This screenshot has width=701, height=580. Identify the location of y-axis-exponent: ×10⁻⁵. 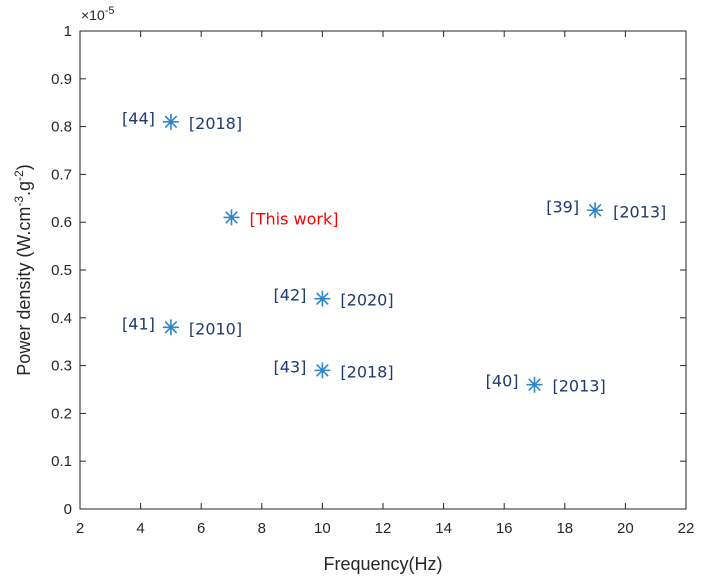
(98, 14).